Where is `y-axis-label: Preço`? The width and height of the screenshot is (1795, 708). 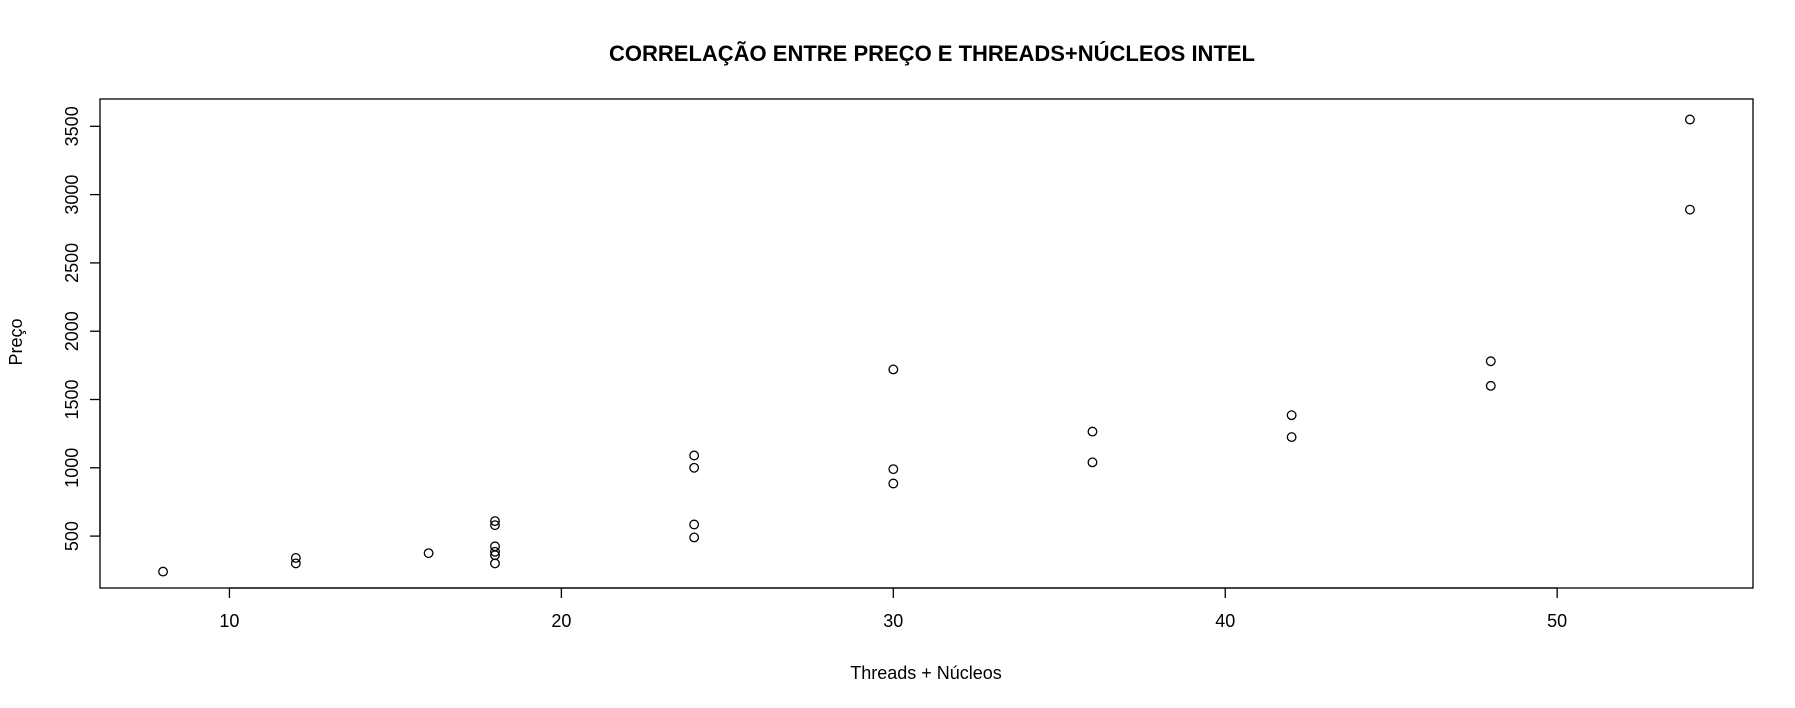
y-axis-label: Preço is located at coordinates (16, 341).